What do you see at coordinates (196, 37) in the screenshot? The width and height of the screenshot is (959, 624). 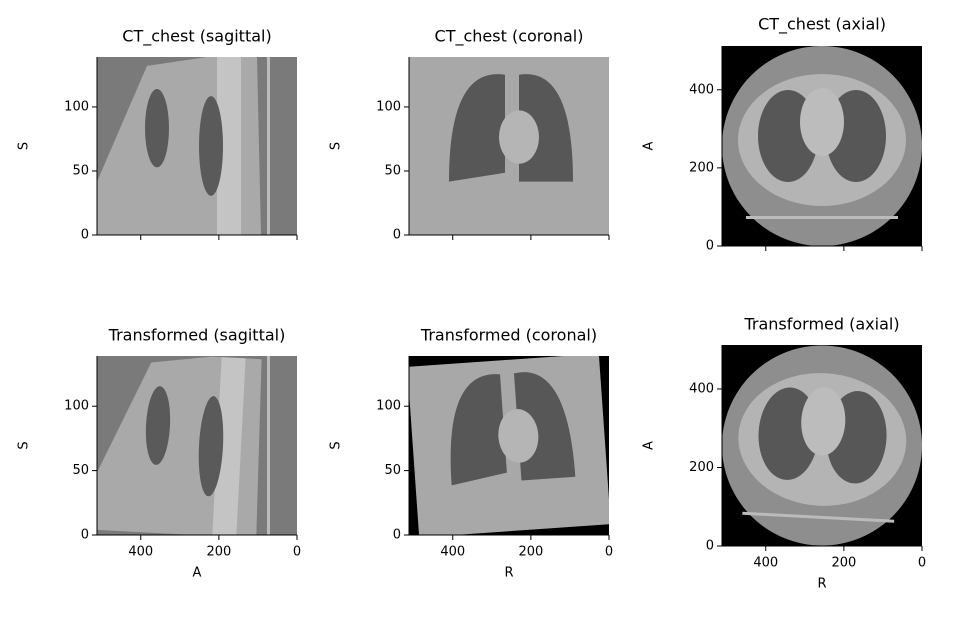 I see `subplot-title: CT_chest (sagittal)` at bounding box center [196, 37].